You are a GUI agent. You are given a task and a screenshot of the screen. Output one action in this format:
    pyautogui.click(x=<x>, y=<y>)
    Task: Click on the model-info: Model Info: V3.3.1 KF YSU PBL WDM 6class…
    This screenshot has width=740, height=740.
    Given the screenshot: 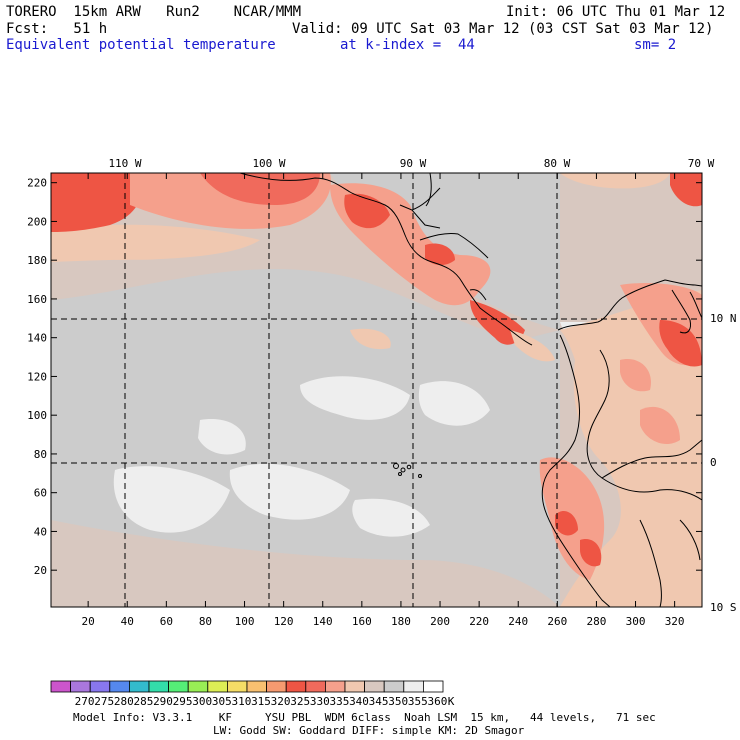 What is the action you would take?
    pyautogui.click(x=364, y=717)
    